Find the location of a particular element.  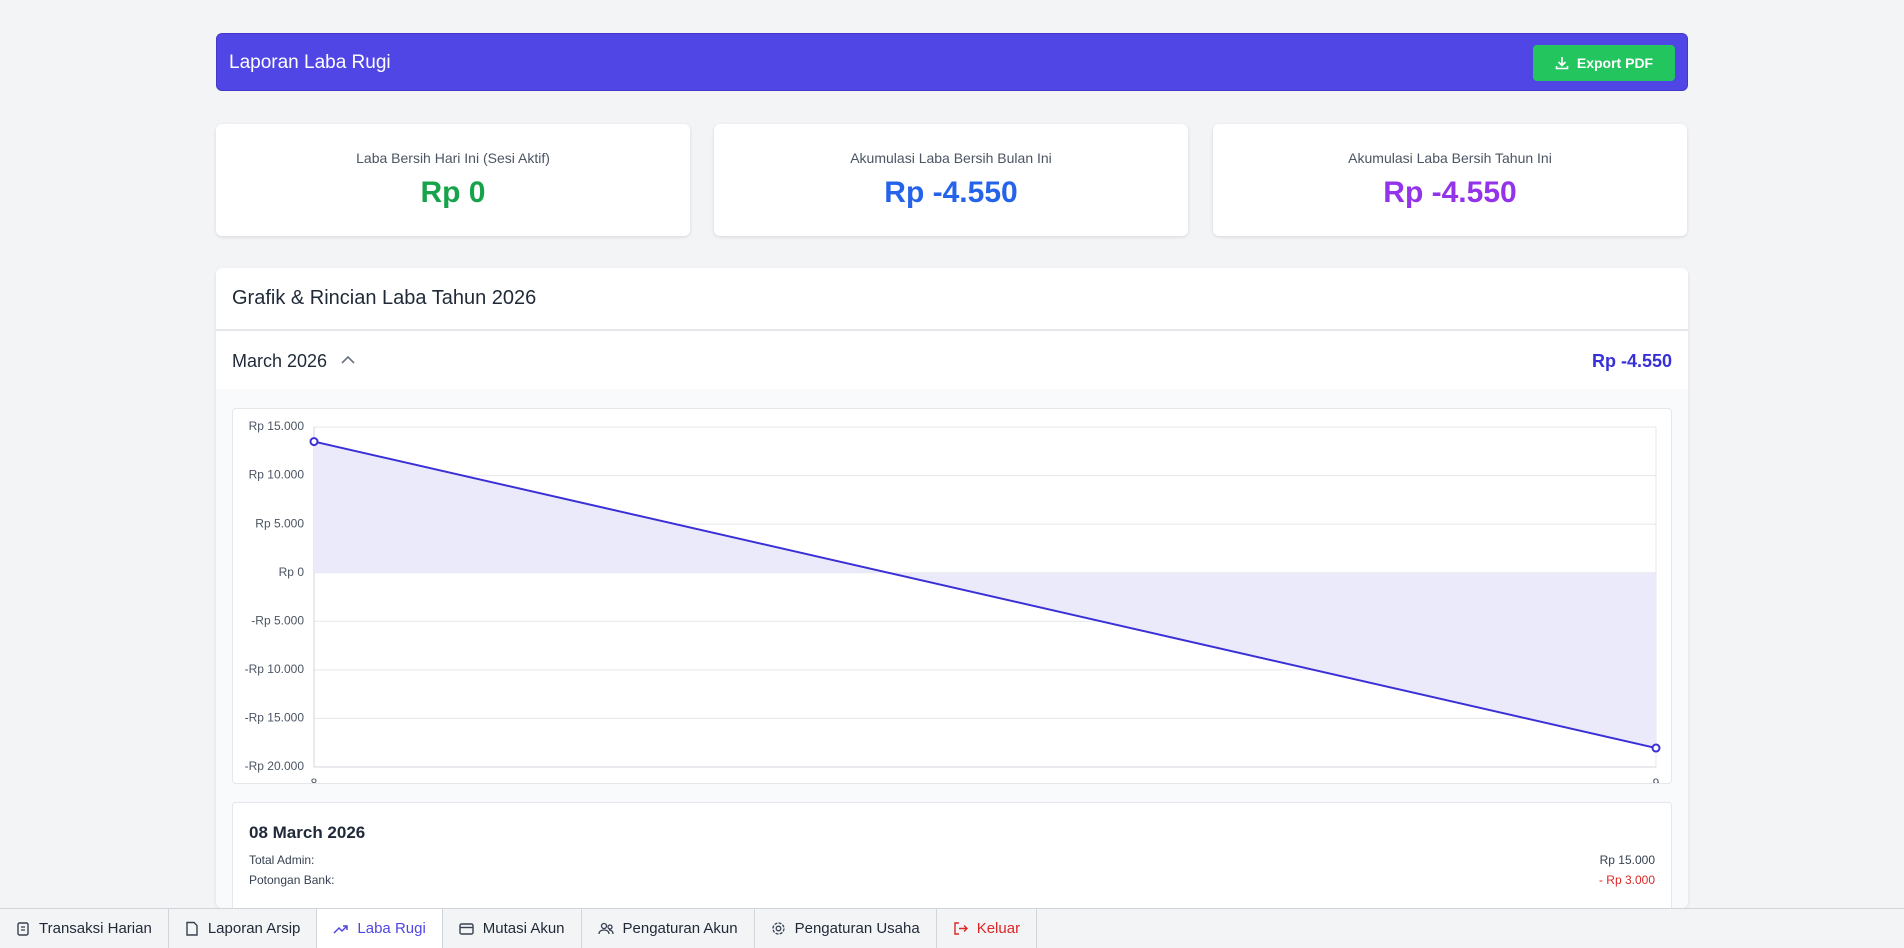

summary-card: Laba Bersih Hari Ini (Sesi Aktif) Rp 0 is located at coordinates (453, 180).